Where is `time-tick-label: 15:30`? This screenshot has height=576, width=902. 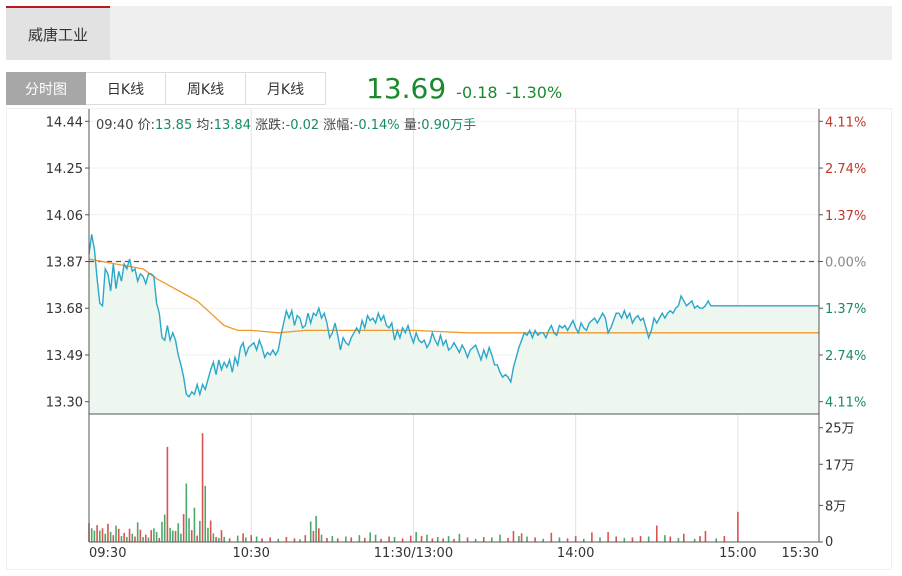 time-tick-label: 15:30 is located at coordinates (800, 553).